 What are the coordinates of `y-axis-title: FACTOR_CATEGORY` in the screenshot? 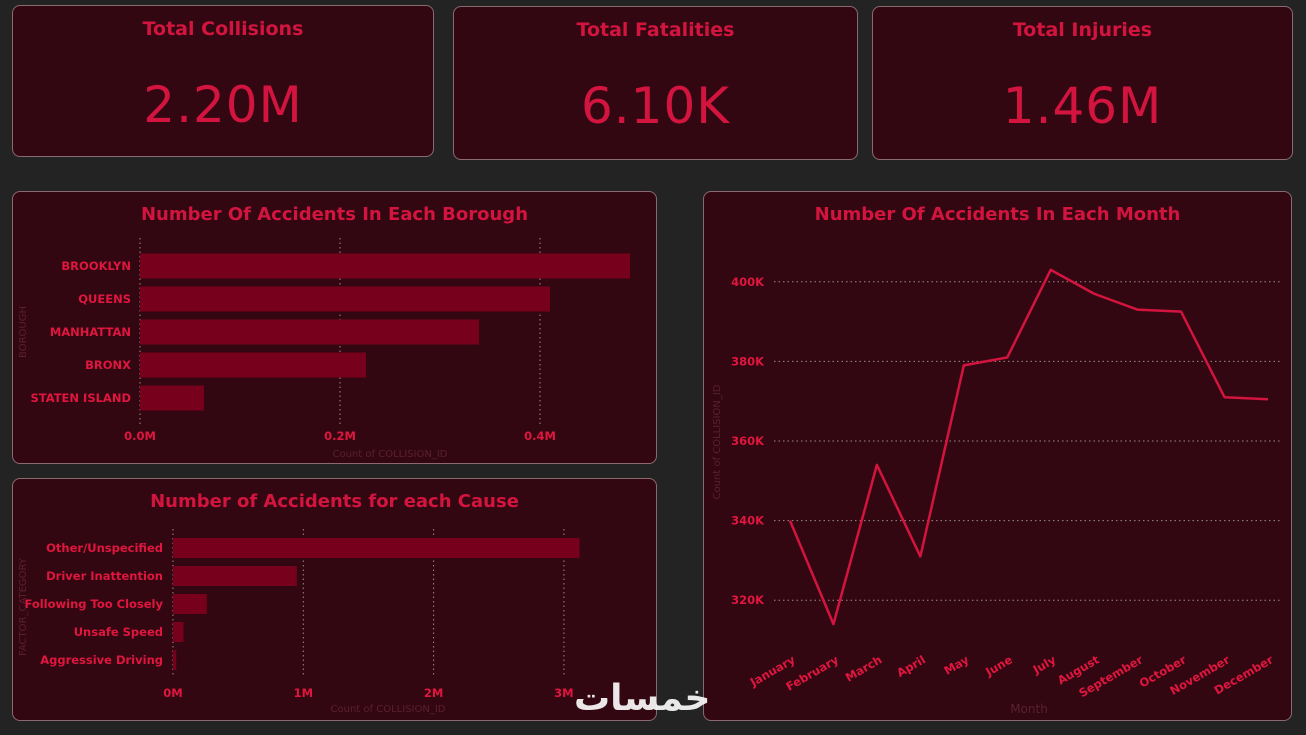 It's located at (23, 606).